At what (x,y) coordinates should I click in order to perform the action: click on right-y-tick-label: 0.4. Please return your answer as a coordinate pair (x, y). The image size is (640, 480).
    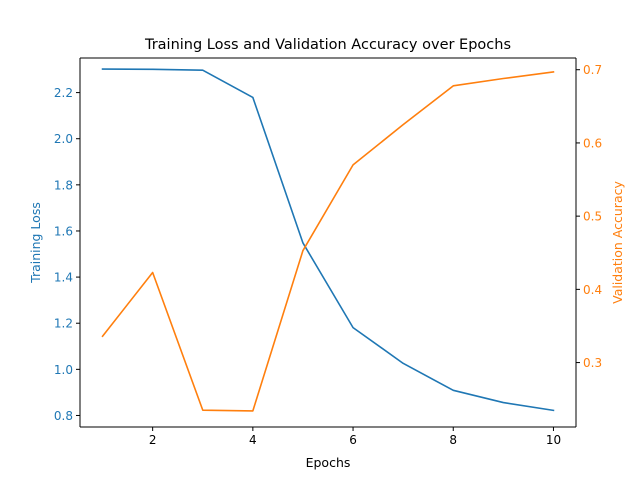
    Looking at the image, I should click on (592, 290).